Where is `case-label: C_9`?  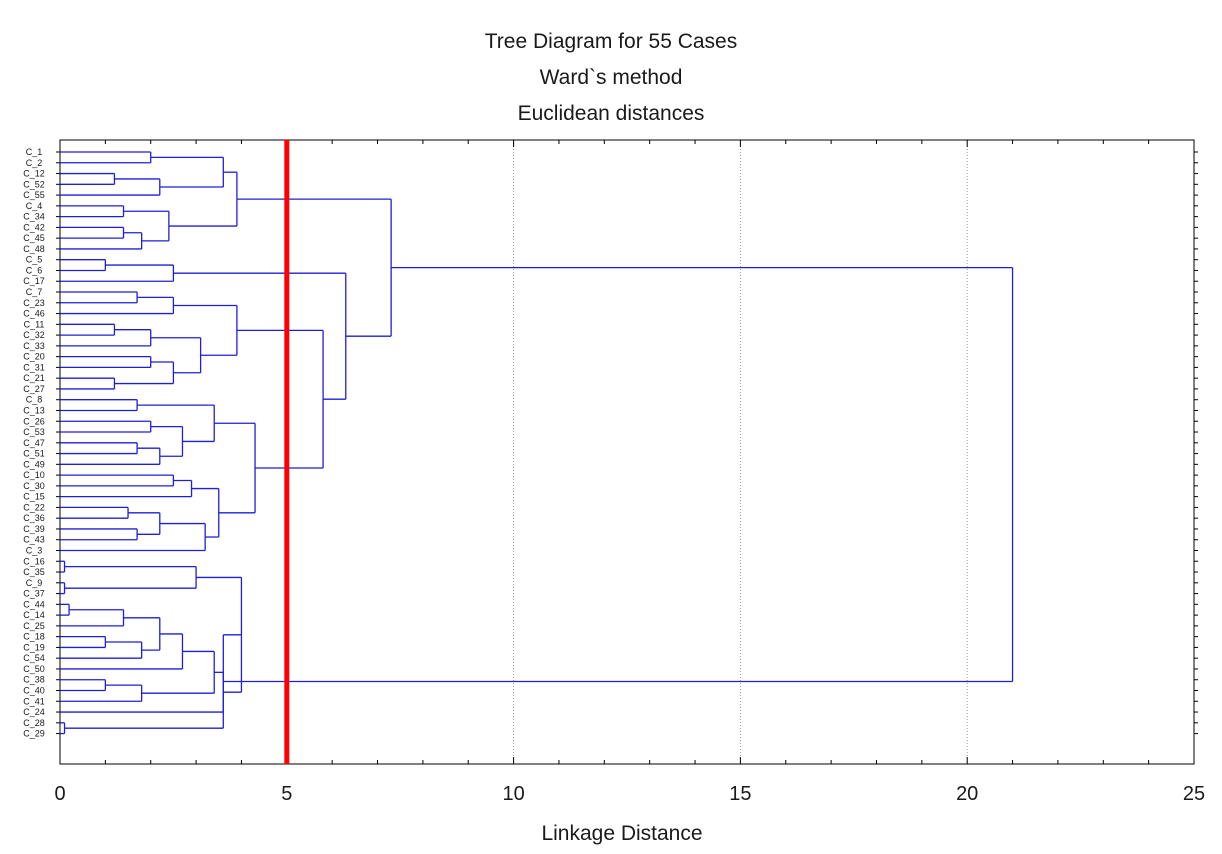 case-label: C_9 is located at coordinates (34, 583).